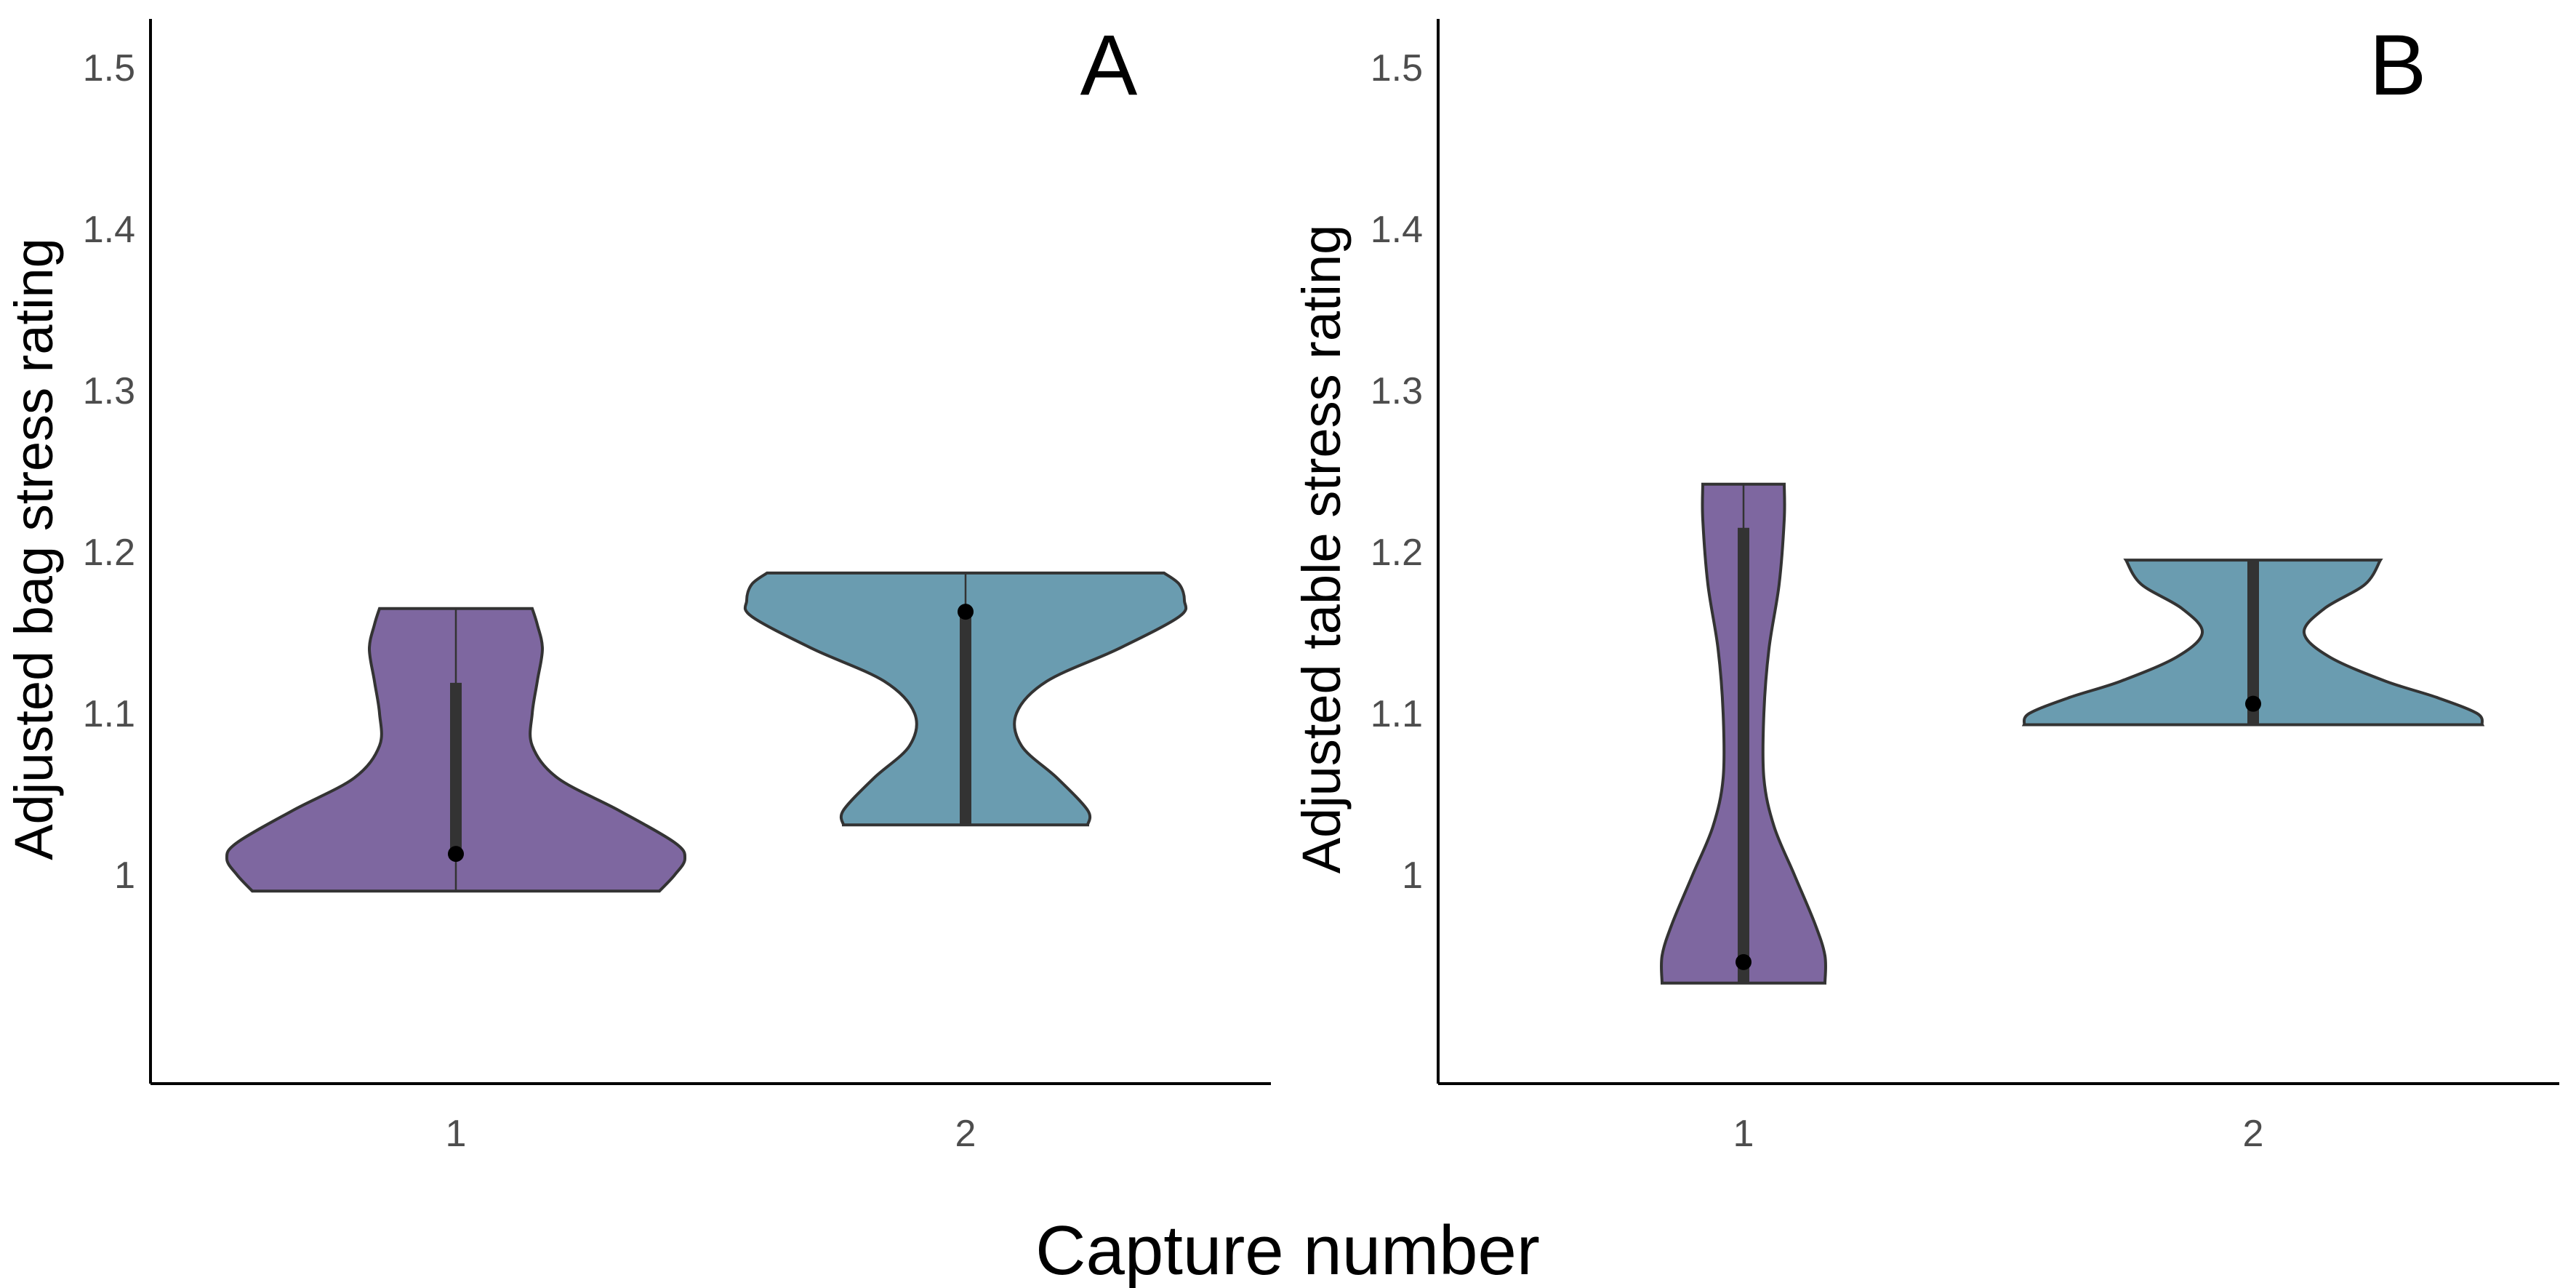 The width and height of the screenshot is (2576, 1288). What do you see at coordinates (1321, 549) in the screenshot?
I see `y-axis-title: Adjusted table stress rating` at bounding box center [1321, 549].